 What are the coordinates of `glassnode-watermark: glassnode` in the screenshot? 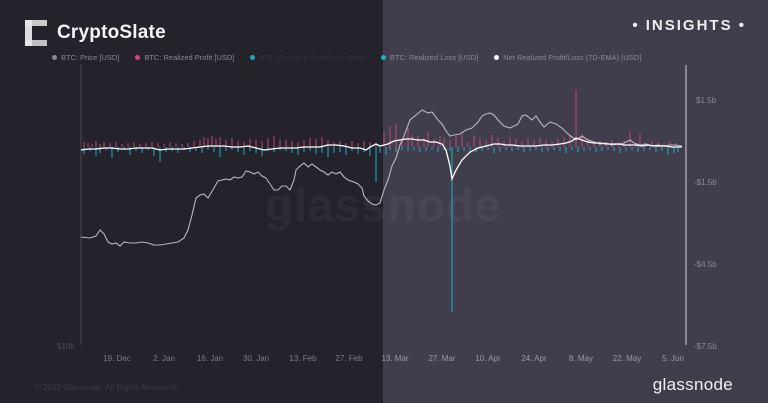 It's located at (383, 205).